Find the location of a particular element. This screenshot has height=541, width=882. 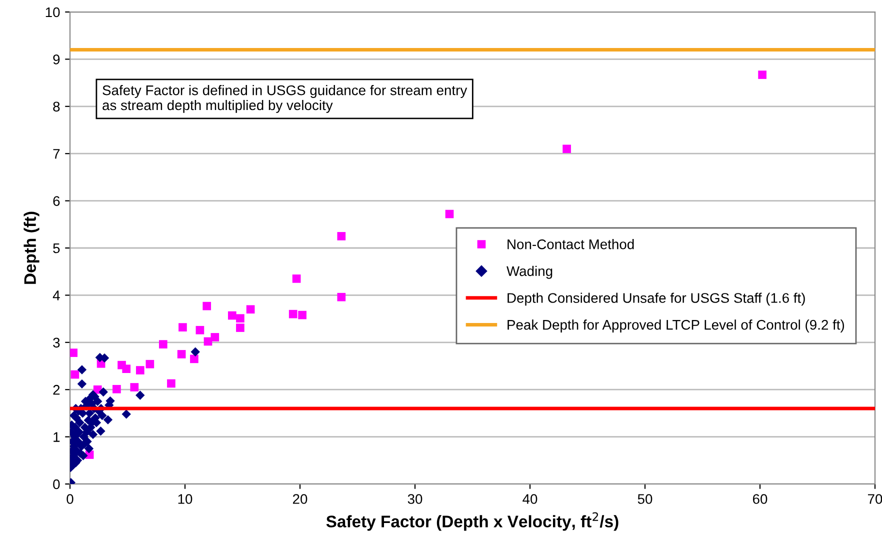

y-tick-label: 10 is located at coordinates (53, 12).